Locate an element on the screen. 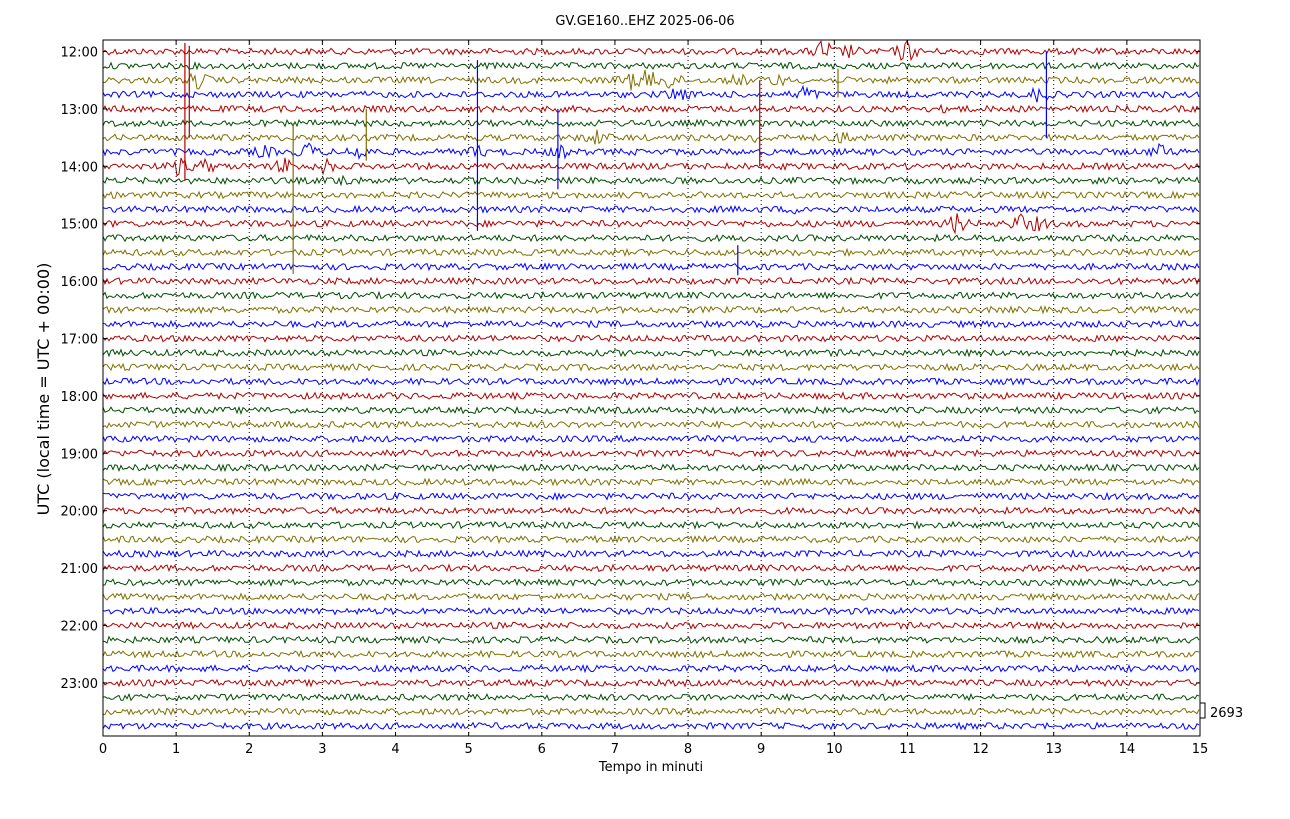  x-tick-label: 8 is located at coordinates (688, 749).